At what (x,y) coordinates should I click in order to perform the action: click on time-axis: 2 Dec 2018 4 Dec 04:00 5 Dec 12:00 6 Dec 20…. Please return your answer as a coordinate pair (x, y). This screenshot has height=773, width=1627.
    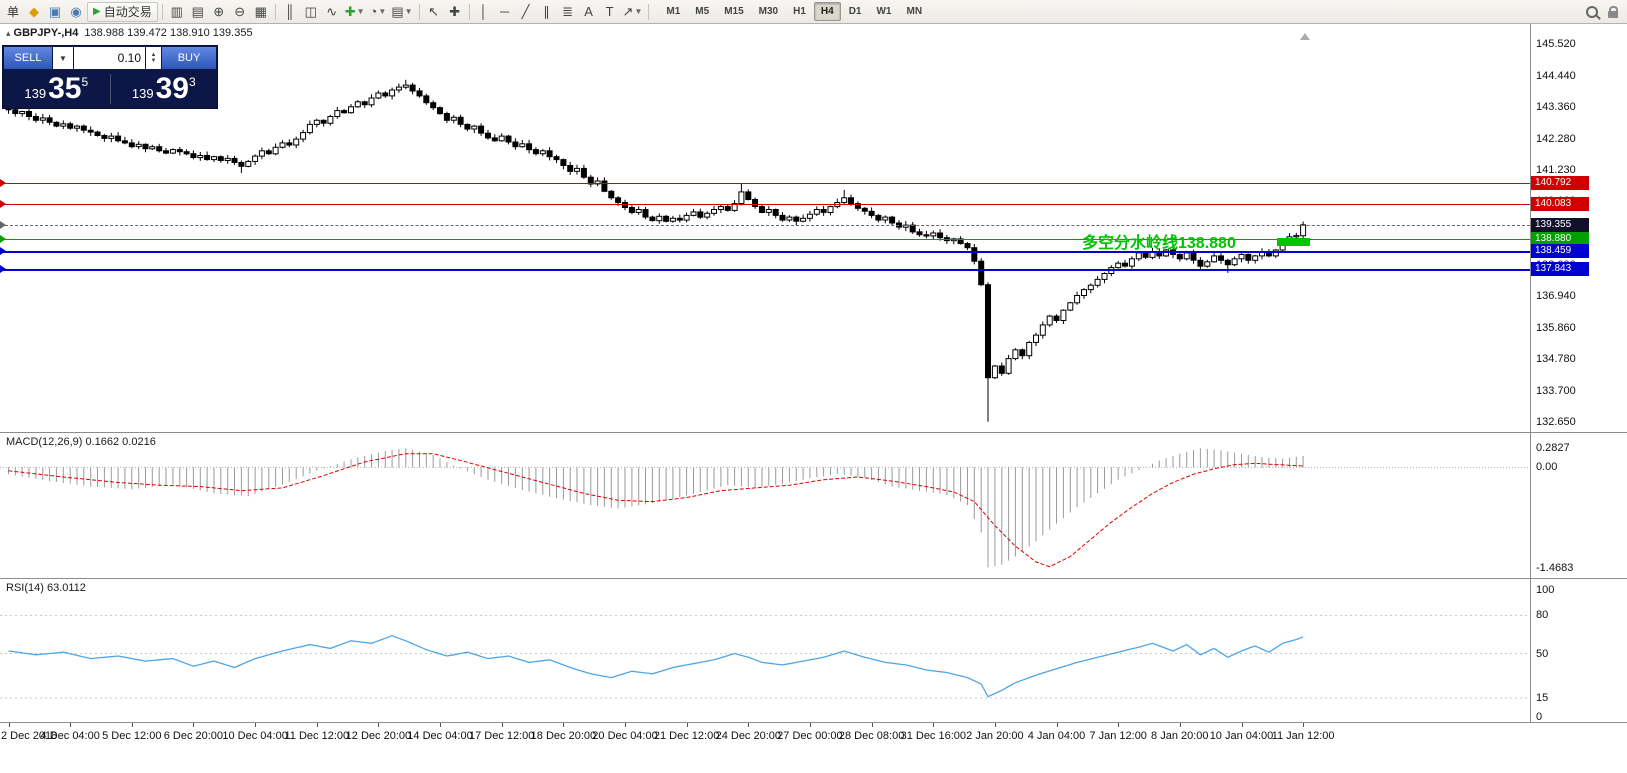
    Looking at the image, I should click on (813, 737).